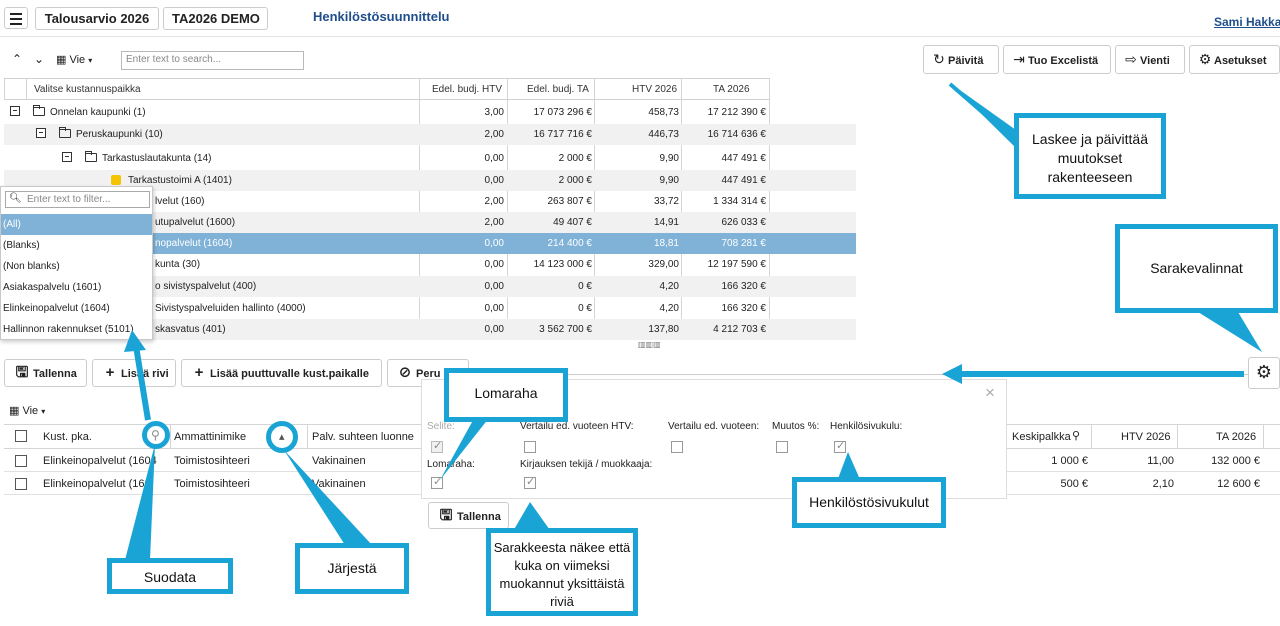 The width and height of the screenshot is (1280, 626). What do you see at coordinates (381, 16) in the screenshot?
I see `page-title: Henkilöstösuunnittelu` at bounding box center [381, 16].